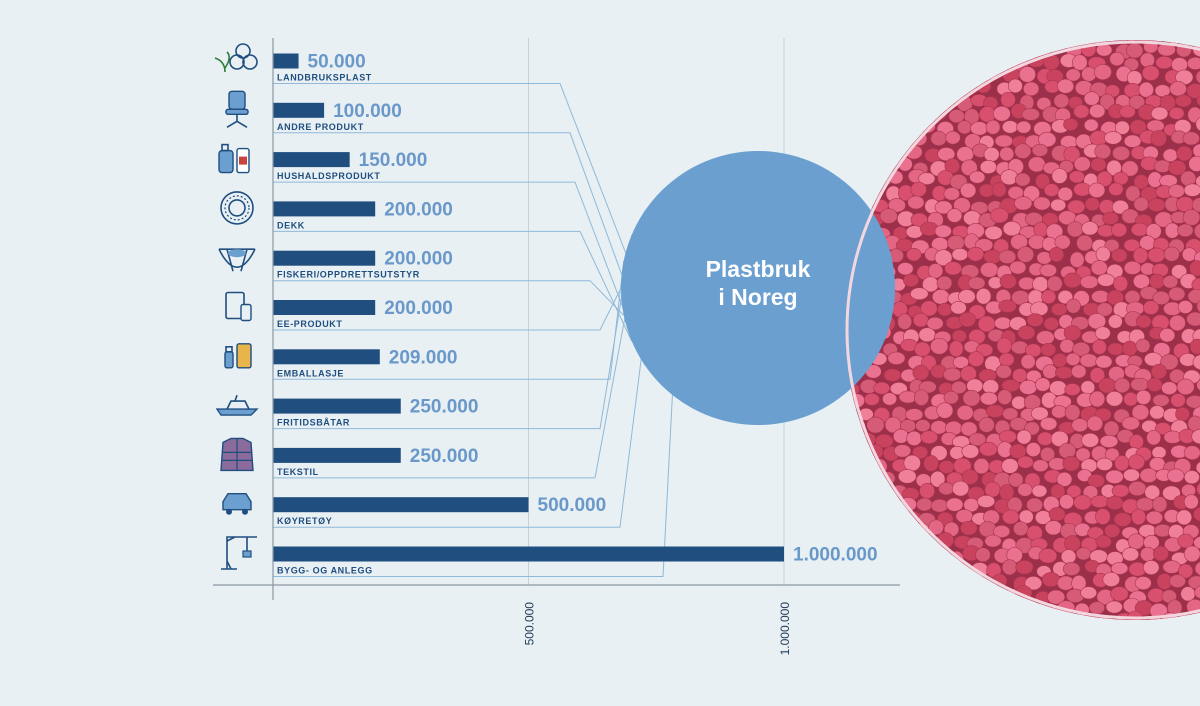 The height and width of the screenshot is (706, 1200). Describe the element at coordinates (234, 158) in the screenshot. I see `detergent-bottles-icon` at that location.